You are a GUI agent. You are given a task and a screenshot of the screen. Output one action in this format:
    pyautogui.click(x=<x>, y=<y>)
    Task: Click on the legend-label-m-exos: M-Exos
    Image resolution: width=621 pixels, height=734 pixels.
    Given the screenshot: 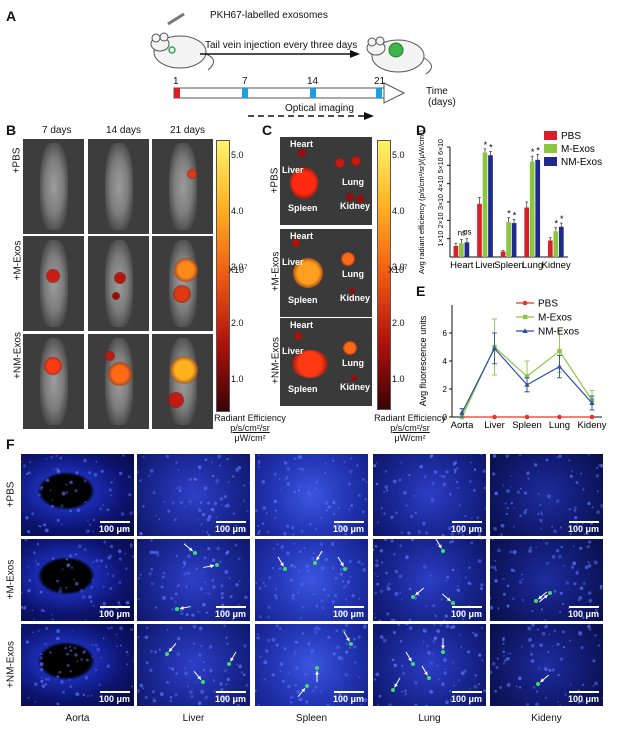 What is the action you would take?
    pyautogui.click(x=578, y=149)
    